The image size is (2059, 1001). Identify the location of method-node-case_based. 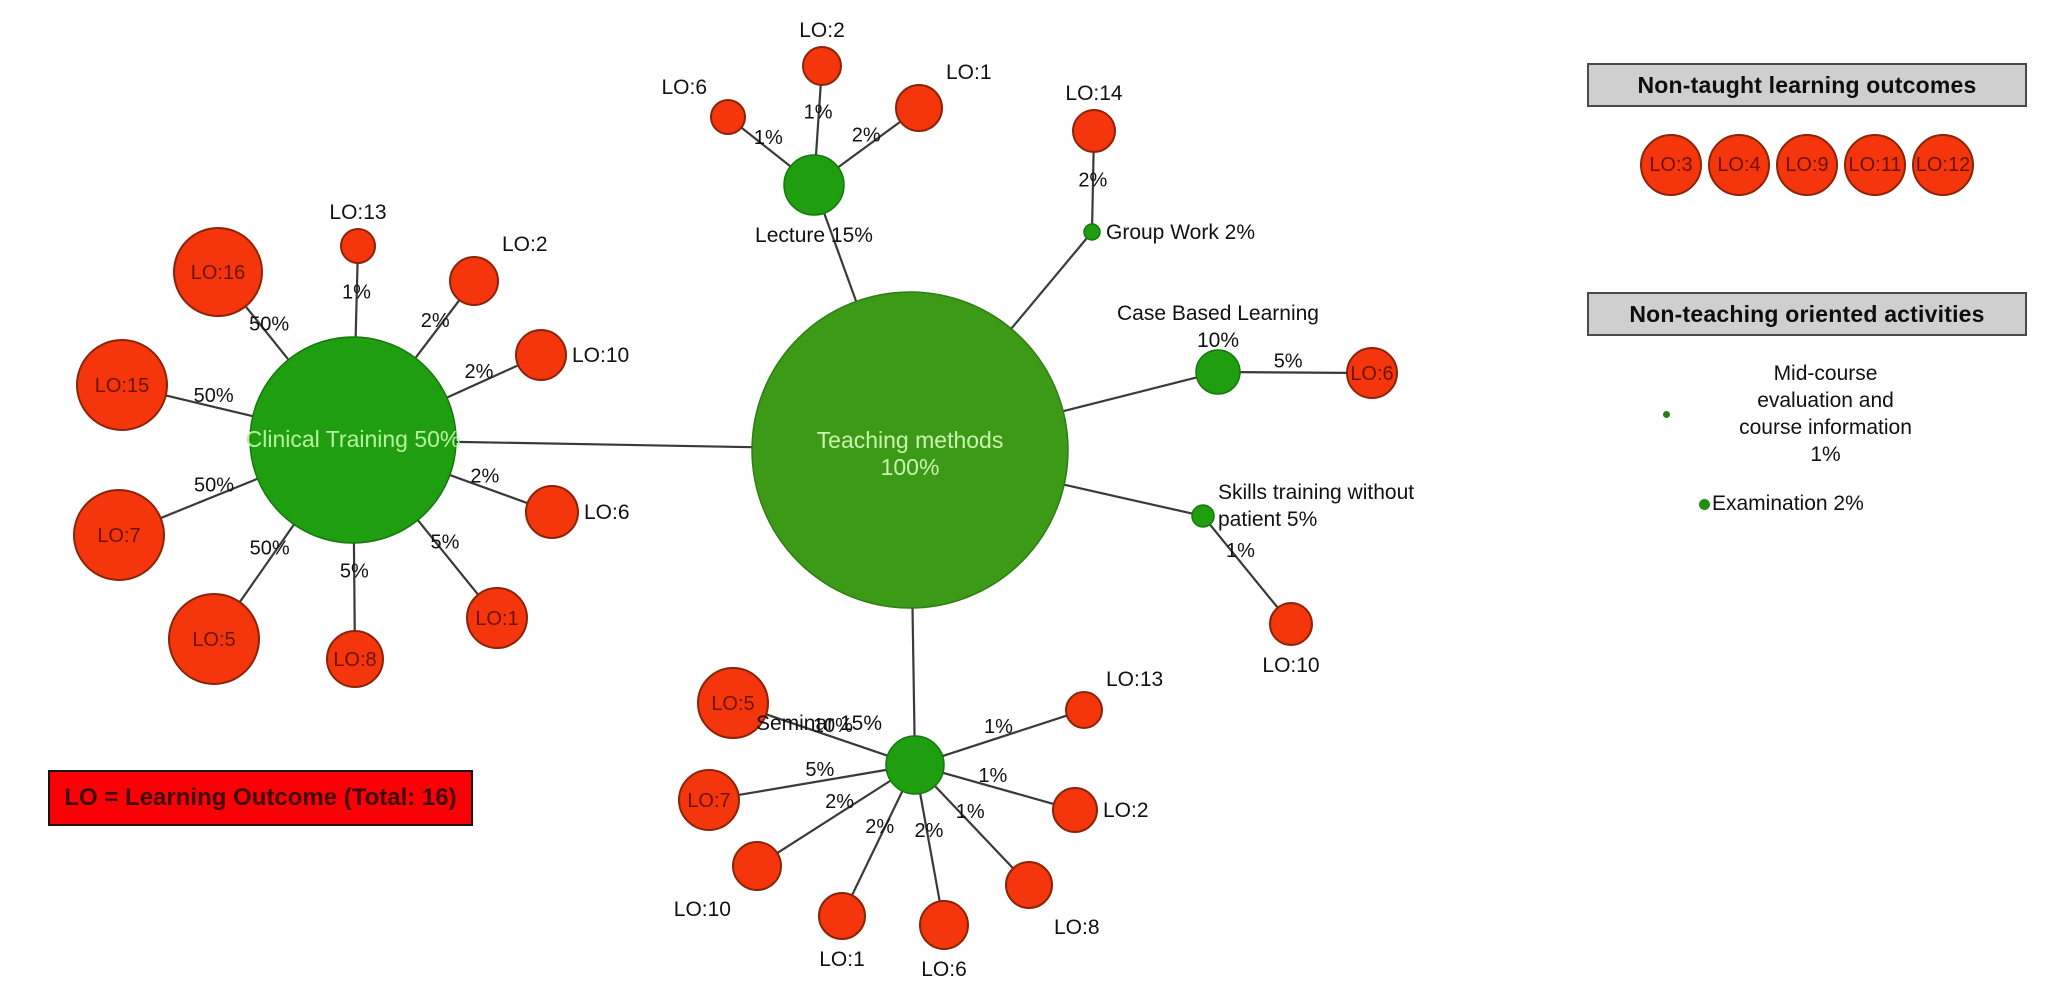
(1218, 372).